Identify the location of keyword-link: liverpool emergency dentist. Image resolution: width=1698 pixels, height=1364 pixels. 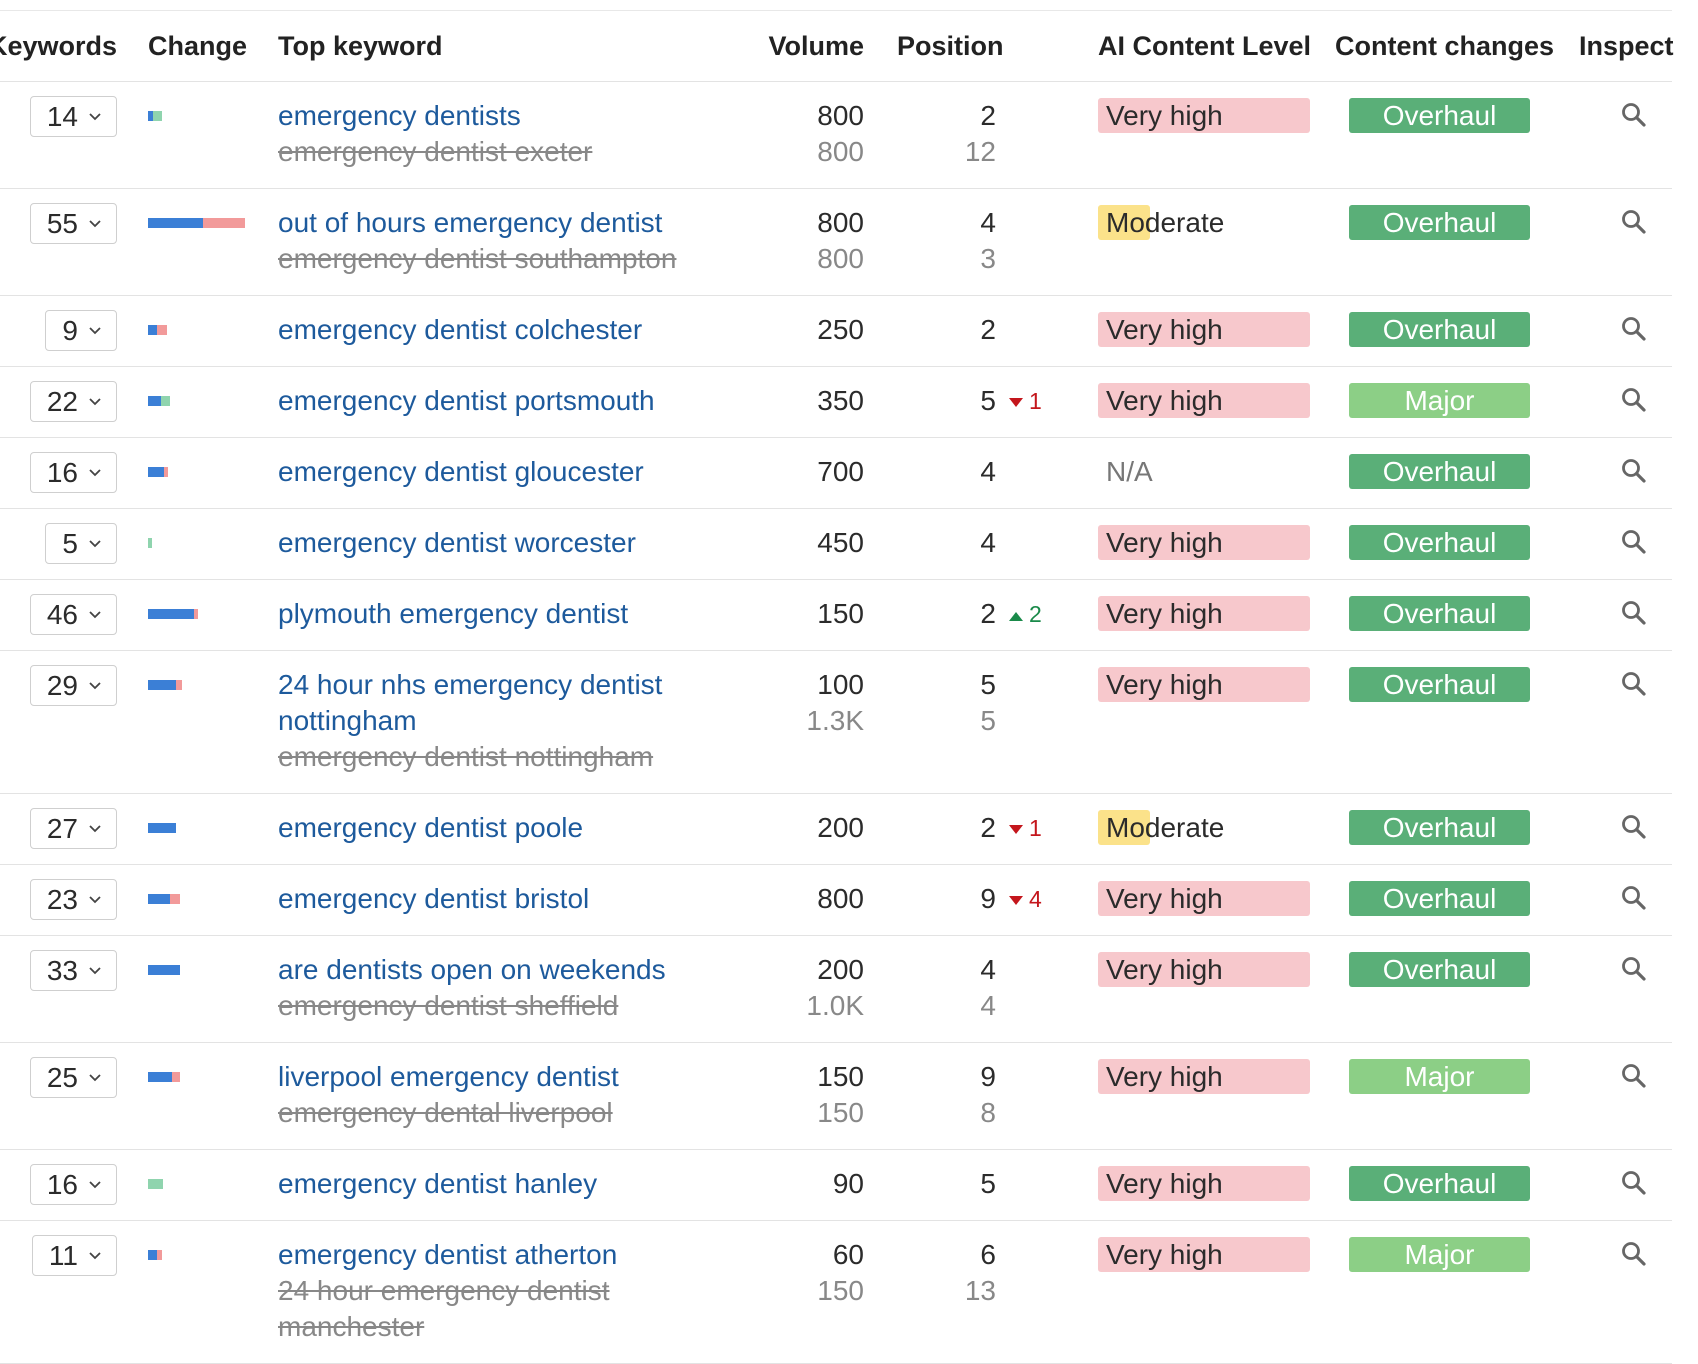
(448, 1076).